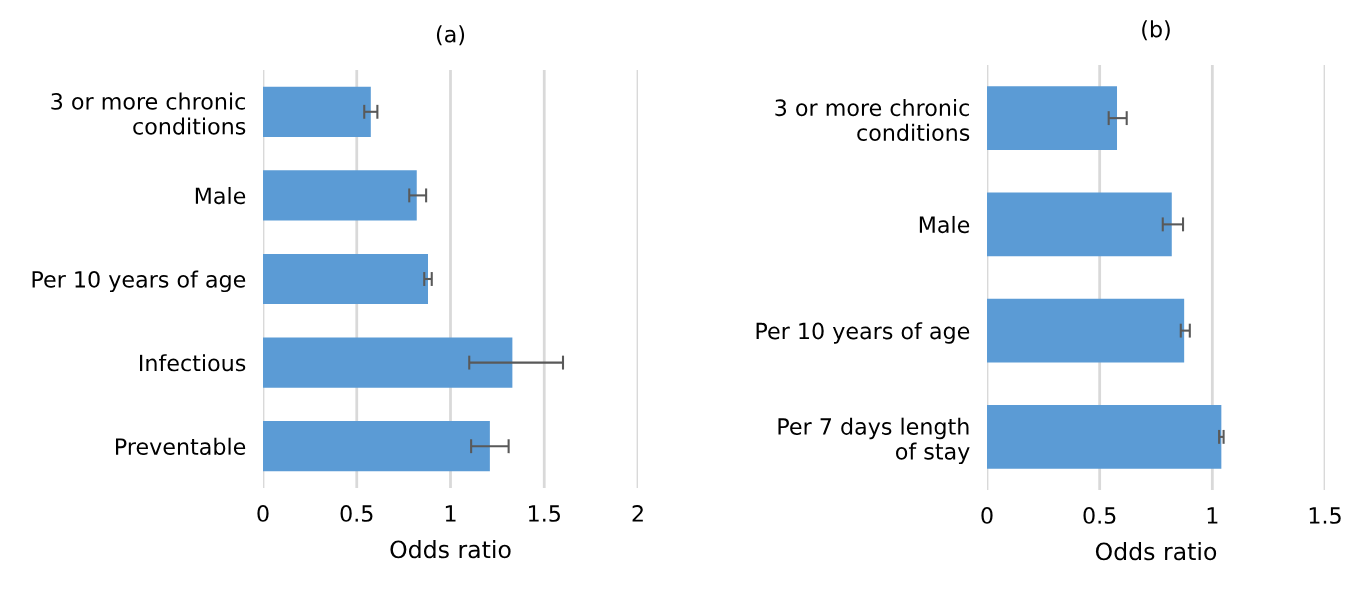 The width and height of the screenshot is (1358, 608). Describe the element at coordinates (1156, 30) in the screenshot. I see `chart-title: (b)` at that location.